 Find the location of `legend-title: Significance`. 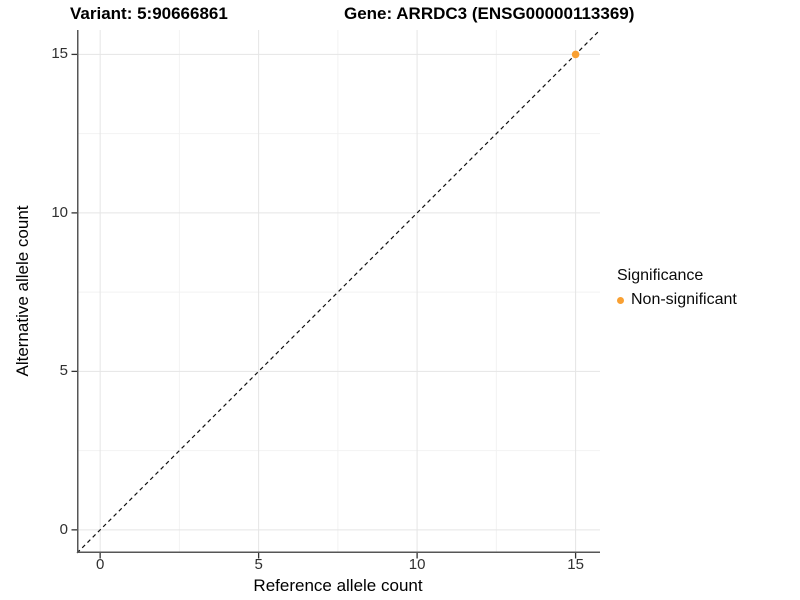

legend-title: Significance is located at coordinates (660, 275).